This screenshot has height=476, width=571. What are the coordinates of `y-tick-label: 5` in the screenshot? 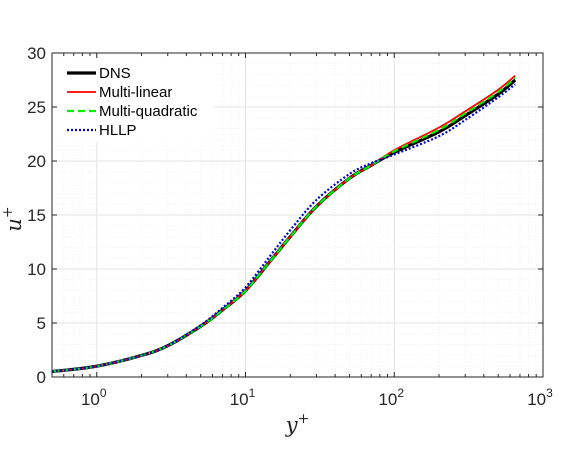 It's located at (41, 323).